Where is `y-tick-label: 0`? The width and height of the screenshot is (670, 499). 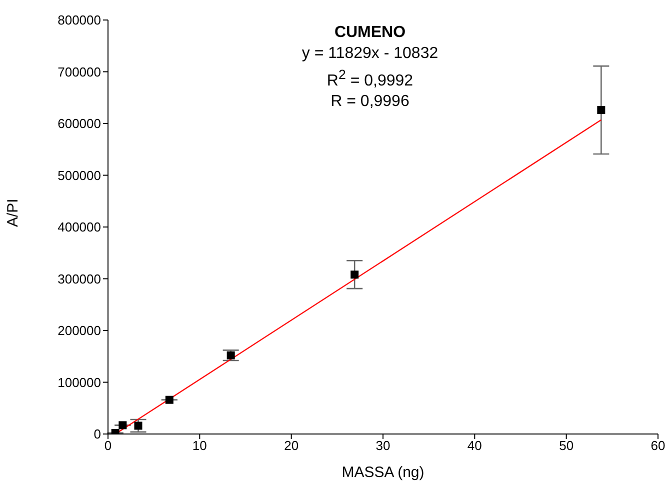 y-tick-label: 0 is located at coordinates (97, 434).